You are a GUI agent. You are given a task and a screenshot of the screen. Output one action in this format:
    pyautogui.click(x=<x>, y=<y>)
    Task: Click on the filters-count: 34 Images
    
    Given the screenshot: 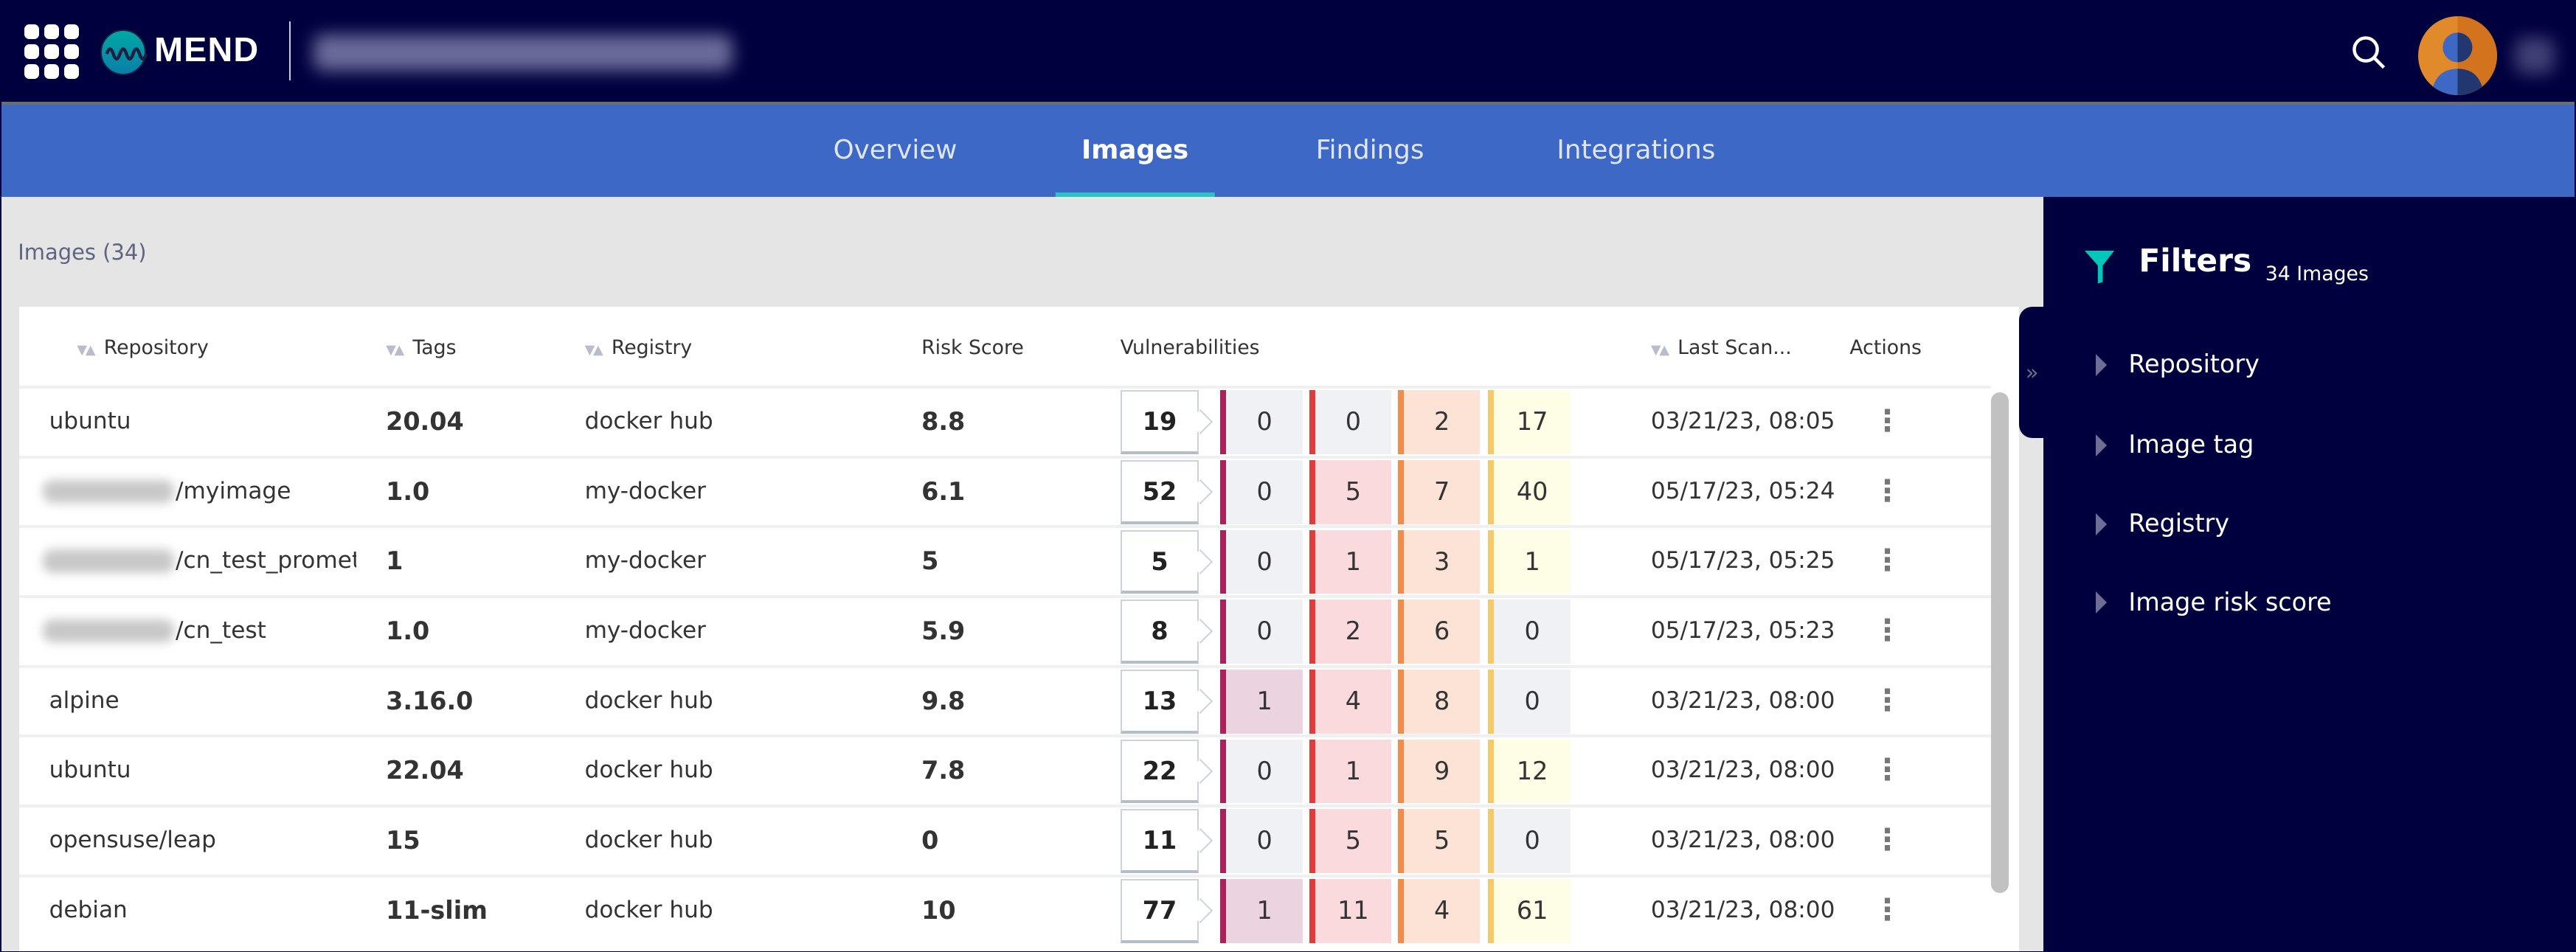 What is the action you would take?
    pyautogui.click(x=2317, y=274)
    